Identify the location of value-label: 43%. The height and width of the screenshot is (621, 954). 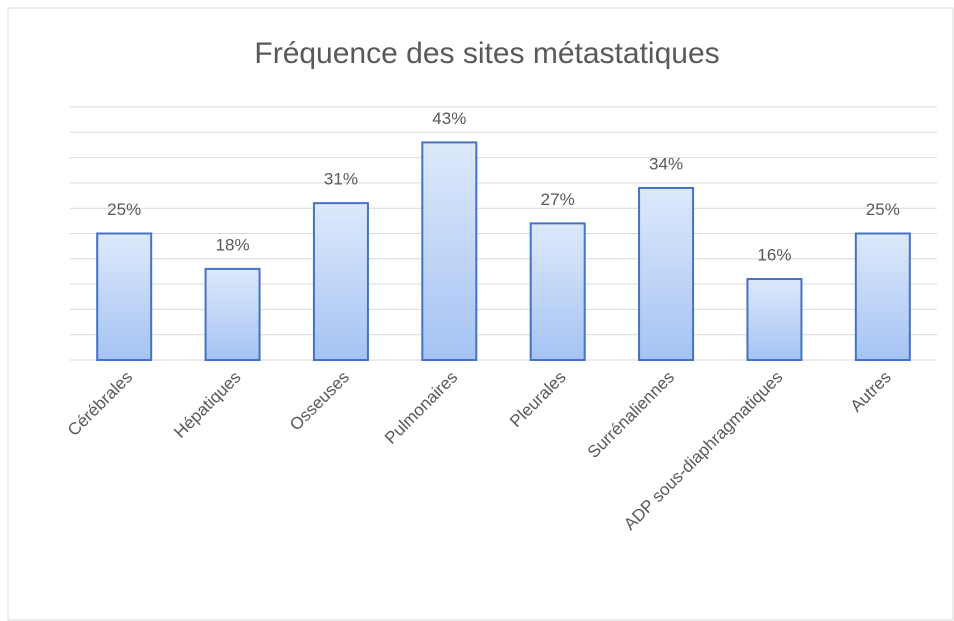
(449, 118).